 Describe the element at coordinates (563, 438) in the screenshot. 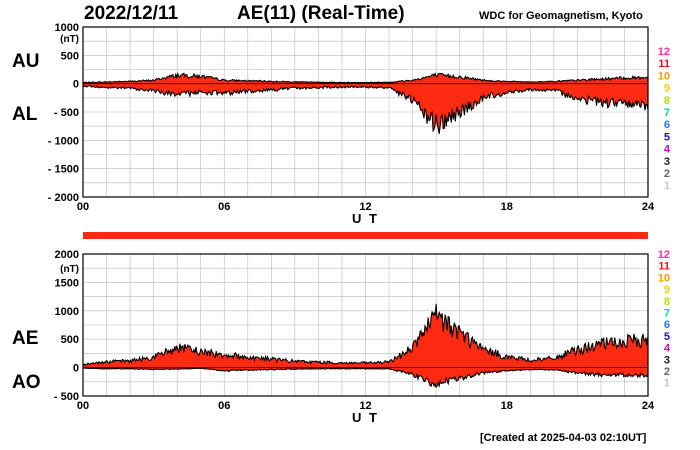

I see `created-timestamp: [Created at 2025-04-03 02:10UT]` at that location.